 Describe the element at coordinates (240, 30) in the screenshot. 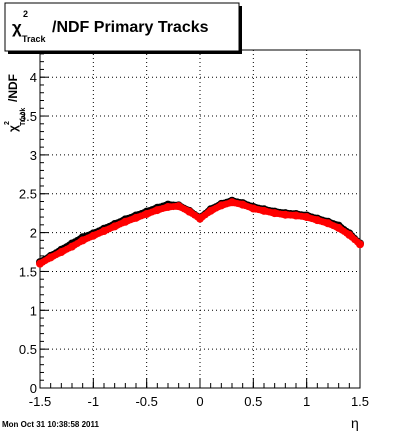

I see `title-box-shadow-right` at that location.